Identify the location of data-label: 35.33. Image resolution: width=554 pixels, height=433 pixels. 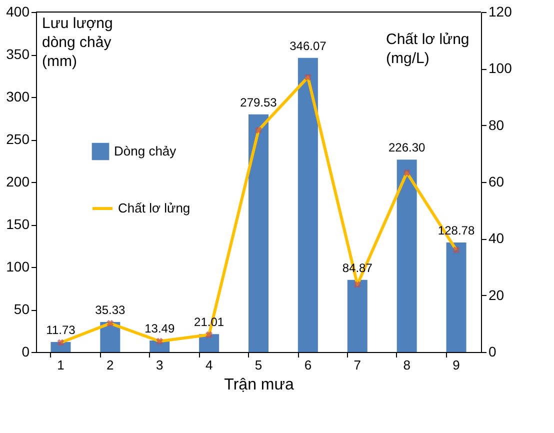
(110, 309).